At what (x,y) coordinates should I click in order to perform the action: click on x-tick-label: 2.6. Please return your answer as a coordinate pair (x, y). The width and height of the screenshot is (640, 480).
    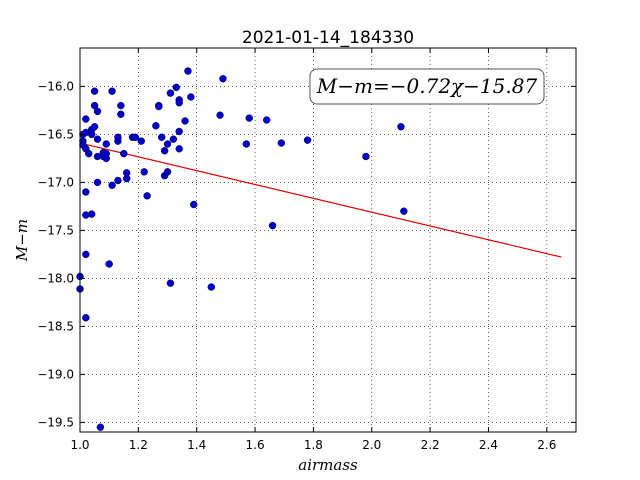
    Looking at the image, I should click on (546, 445).